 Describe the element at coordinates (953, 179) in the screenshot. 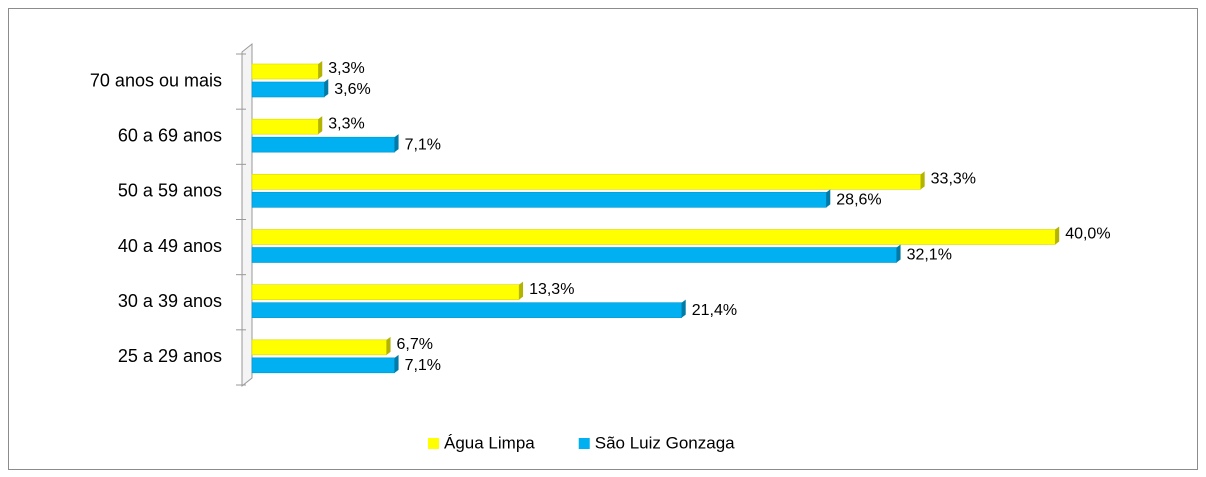

I see `data-label: 33,3%` at that location.